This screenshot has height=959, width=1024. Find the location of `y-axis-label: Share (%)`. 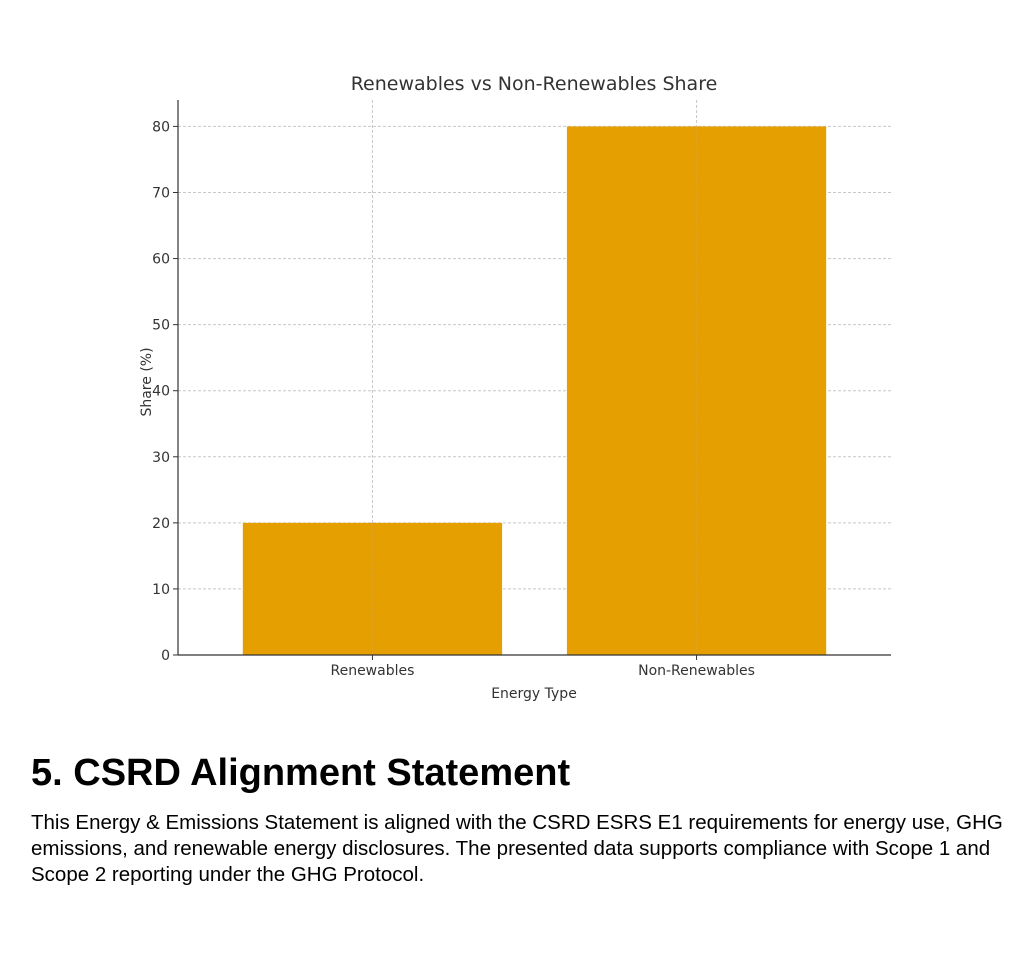

y-axis-label: Share (%) is located at coordinates (147, 381).